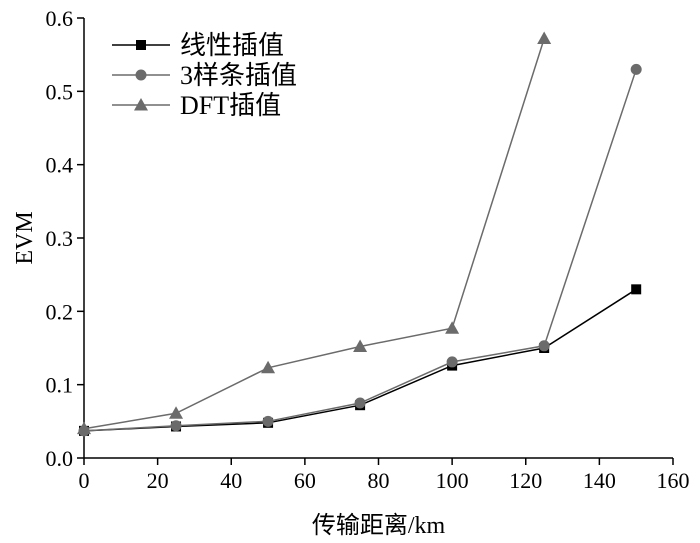 The image size is (700, 543). Describe the element at coordinates (231, 480) in the screenshot. I see `x-tick-label: 40` at that location.